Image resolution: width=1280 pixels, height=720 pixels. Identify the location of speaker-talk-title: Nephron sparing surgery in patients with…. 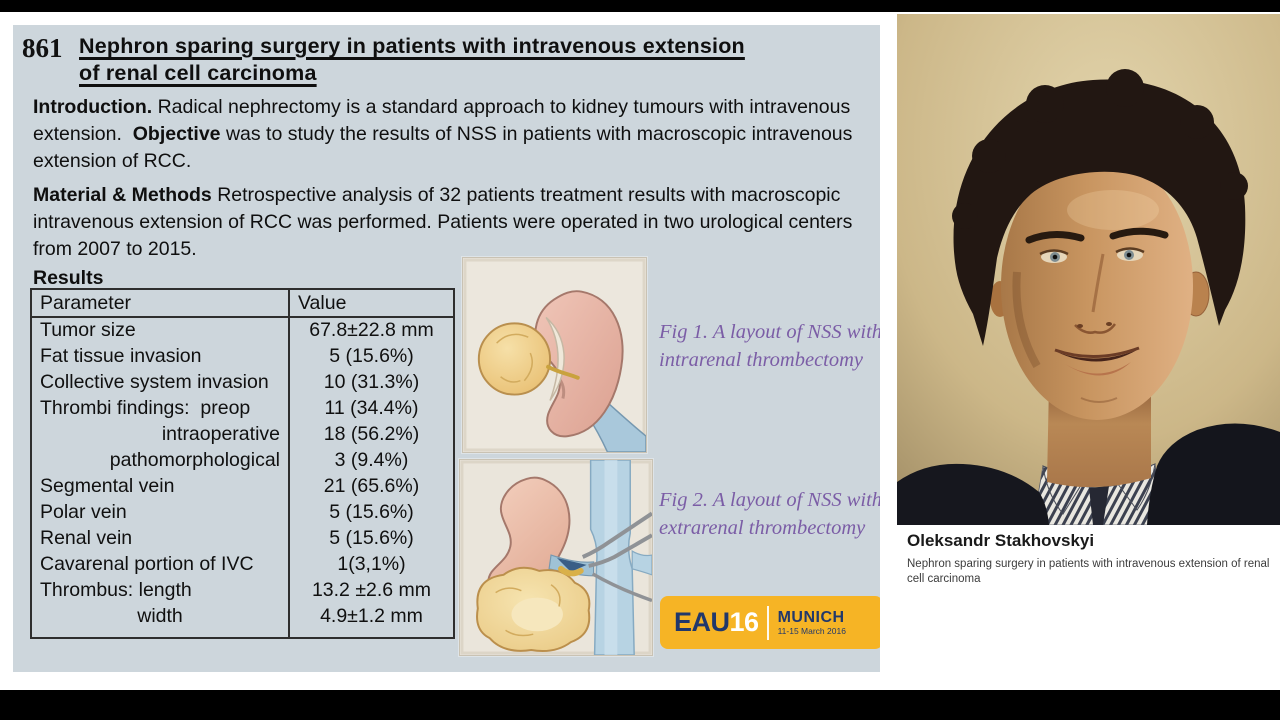
(1088, 571).